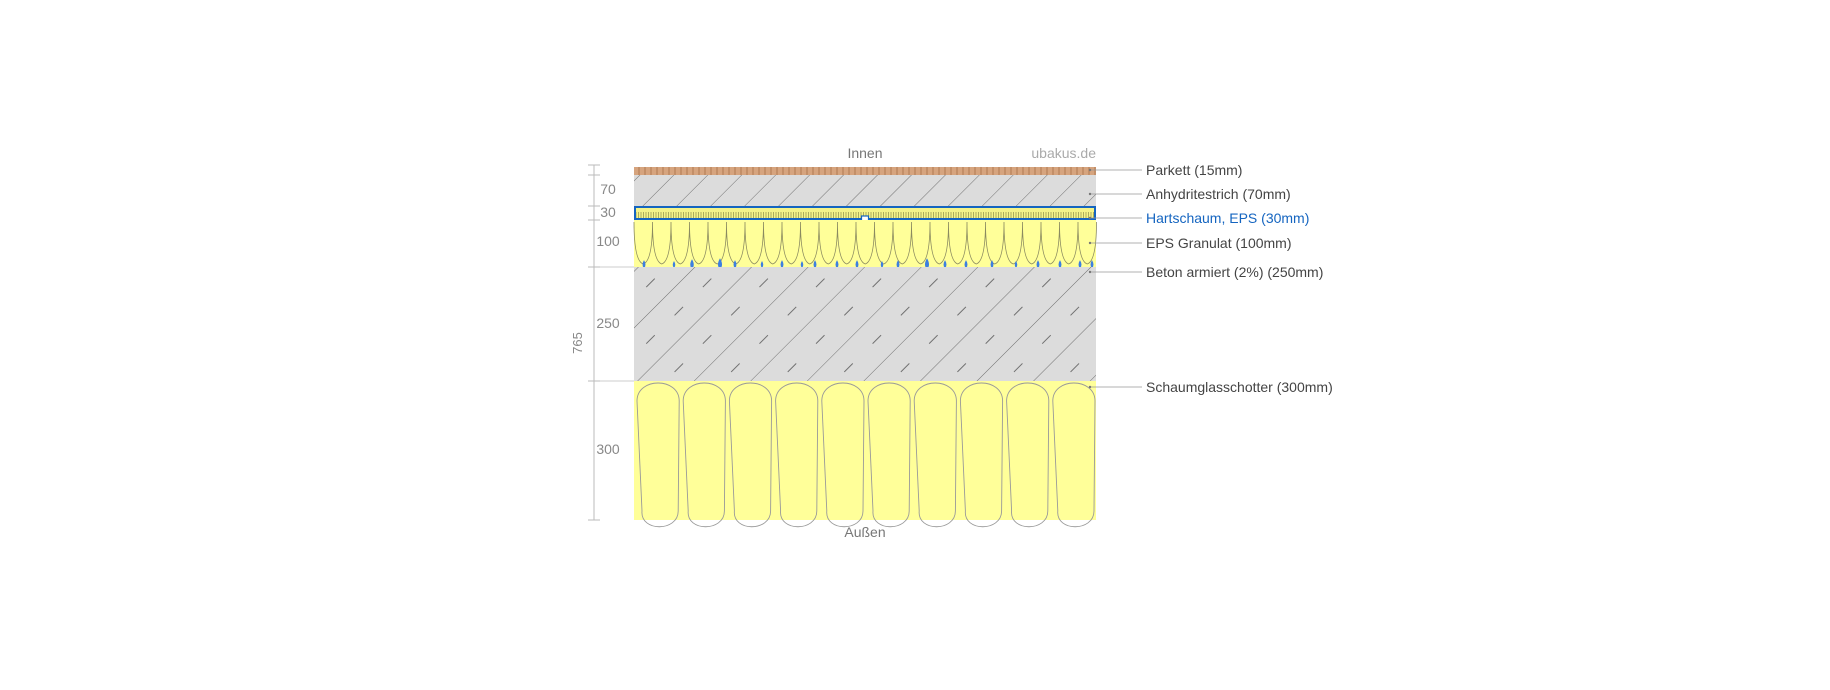  I want to click on layer-name-hartschaum: Hartschaum, EPS (30mm), so click(1227, 218).